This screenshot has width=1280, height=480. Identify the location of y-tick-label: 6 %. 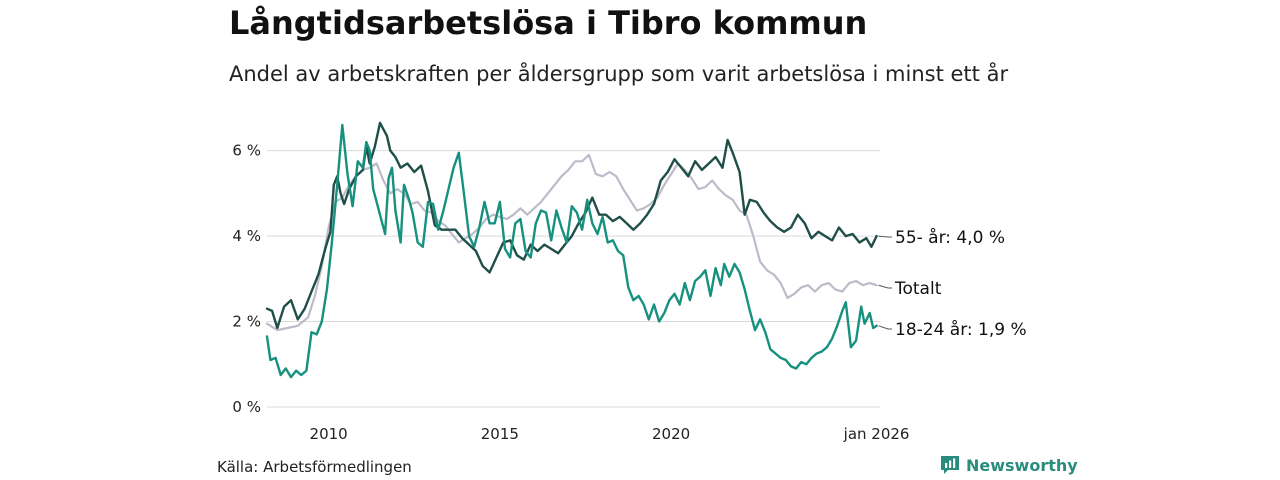
(246, 151).